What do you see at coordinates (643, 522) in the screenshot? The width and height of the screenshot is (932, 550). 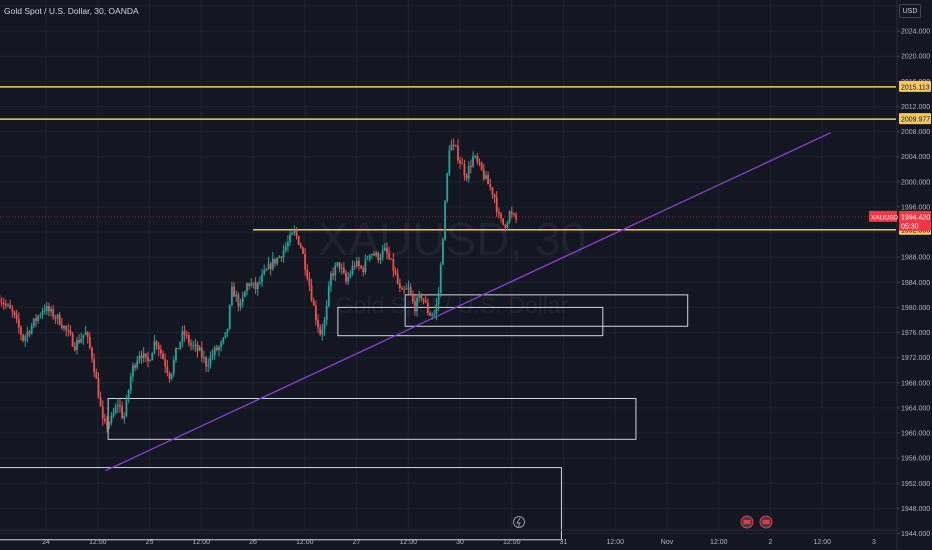 I see `event-icons` at bounding box center [643, 522].